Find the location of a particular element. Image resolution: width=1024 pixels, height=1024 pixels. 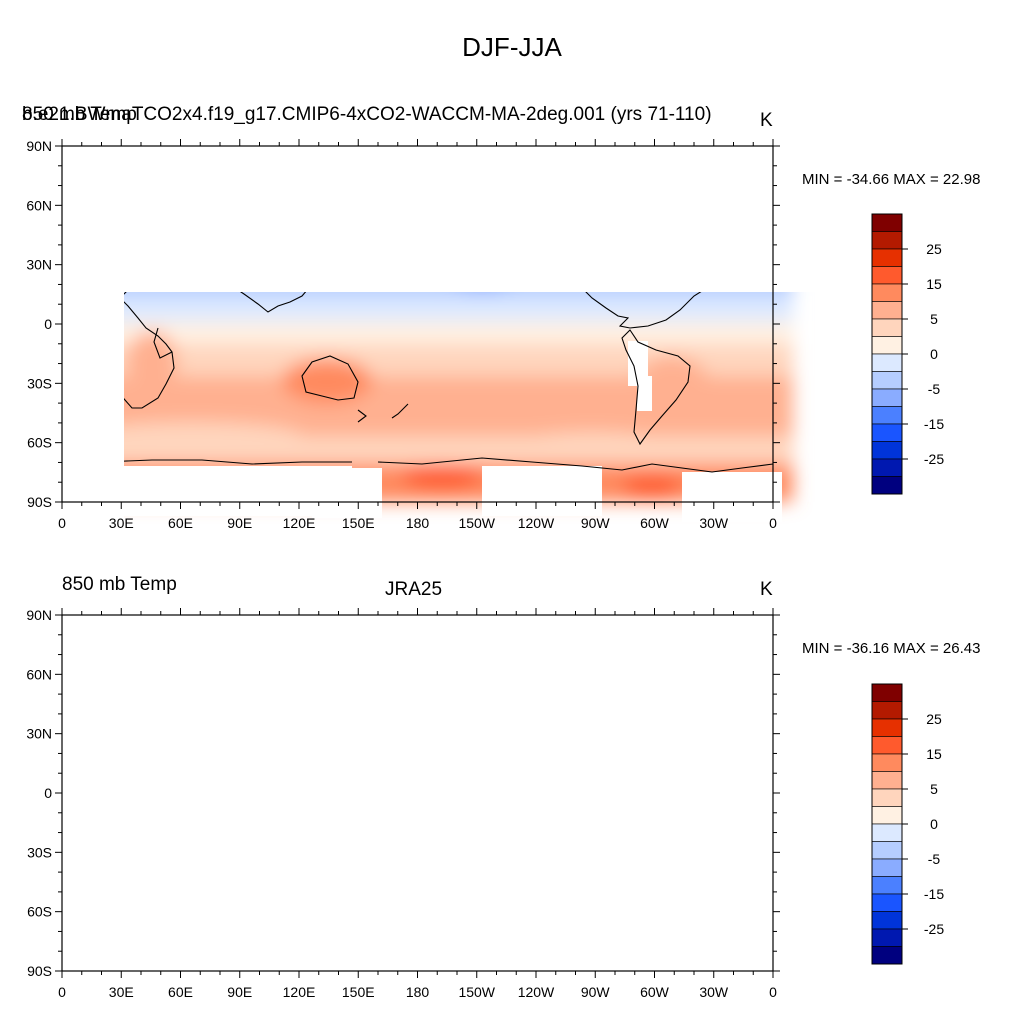

panel2-colorbar: 25 15 5 0 -5 -15 -25 is located at coordinates (907, 824).